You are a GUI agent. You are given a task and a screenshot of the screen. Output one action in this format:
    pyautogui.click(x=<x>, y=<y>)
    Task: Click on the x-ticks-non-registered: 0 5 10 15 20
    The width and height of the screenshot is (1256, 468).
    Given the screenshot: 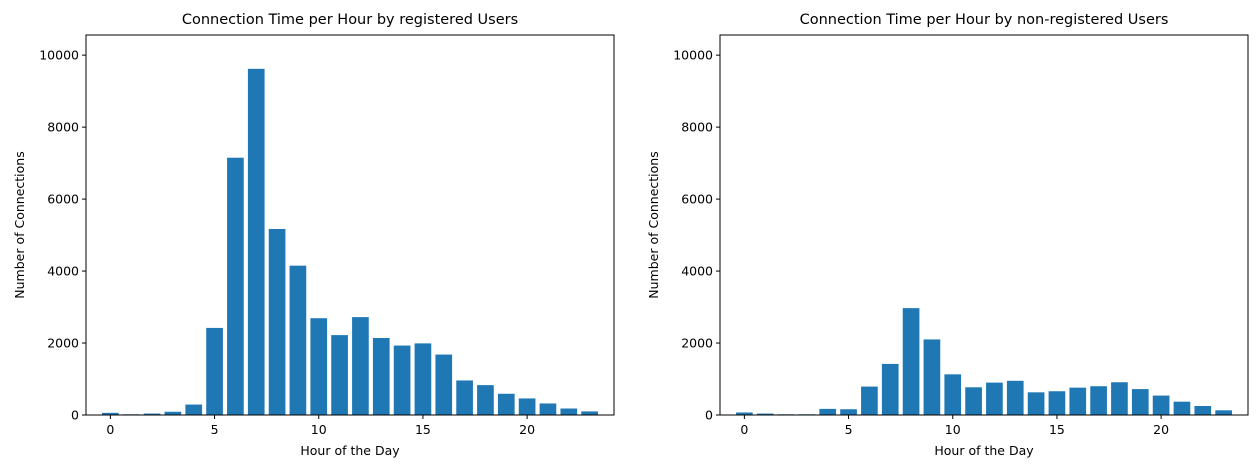 What is the action you would take?
    pyautogui.click(x=954, y=426)
    